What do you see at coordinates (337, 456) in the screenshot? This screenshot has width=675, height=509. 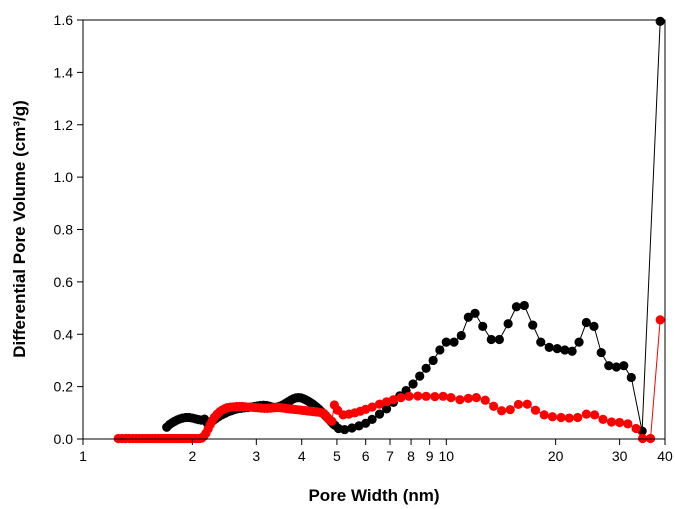 I see `x-tick-label: 5` at bounding box center [337, 456].